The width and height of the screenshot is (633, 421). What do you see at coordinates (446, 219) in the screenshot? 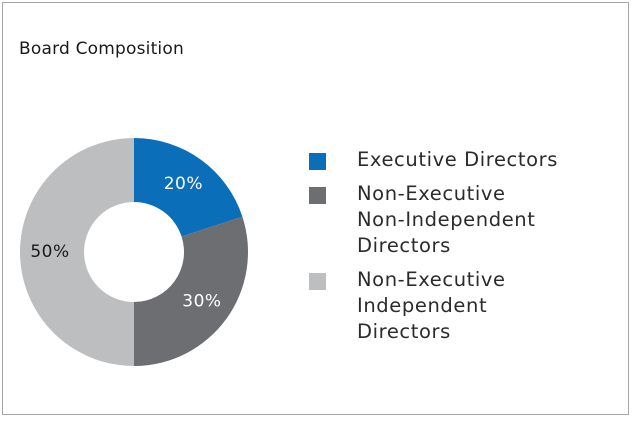
I see `legend-label: Non-Independent` at bounding box center [446, 219].